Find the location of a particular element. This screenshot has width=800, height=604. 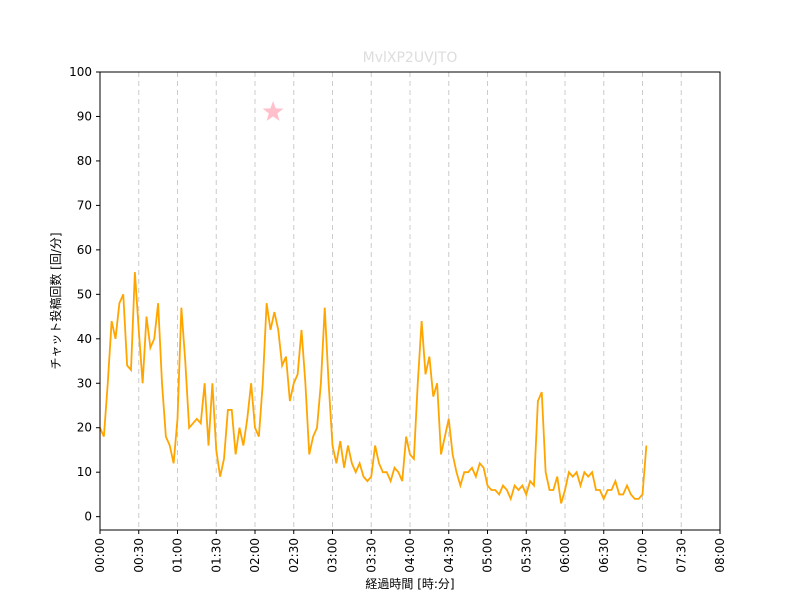

y-axis-label: チャット投稿回数 [回/分] is located at coordinates (55, 300).